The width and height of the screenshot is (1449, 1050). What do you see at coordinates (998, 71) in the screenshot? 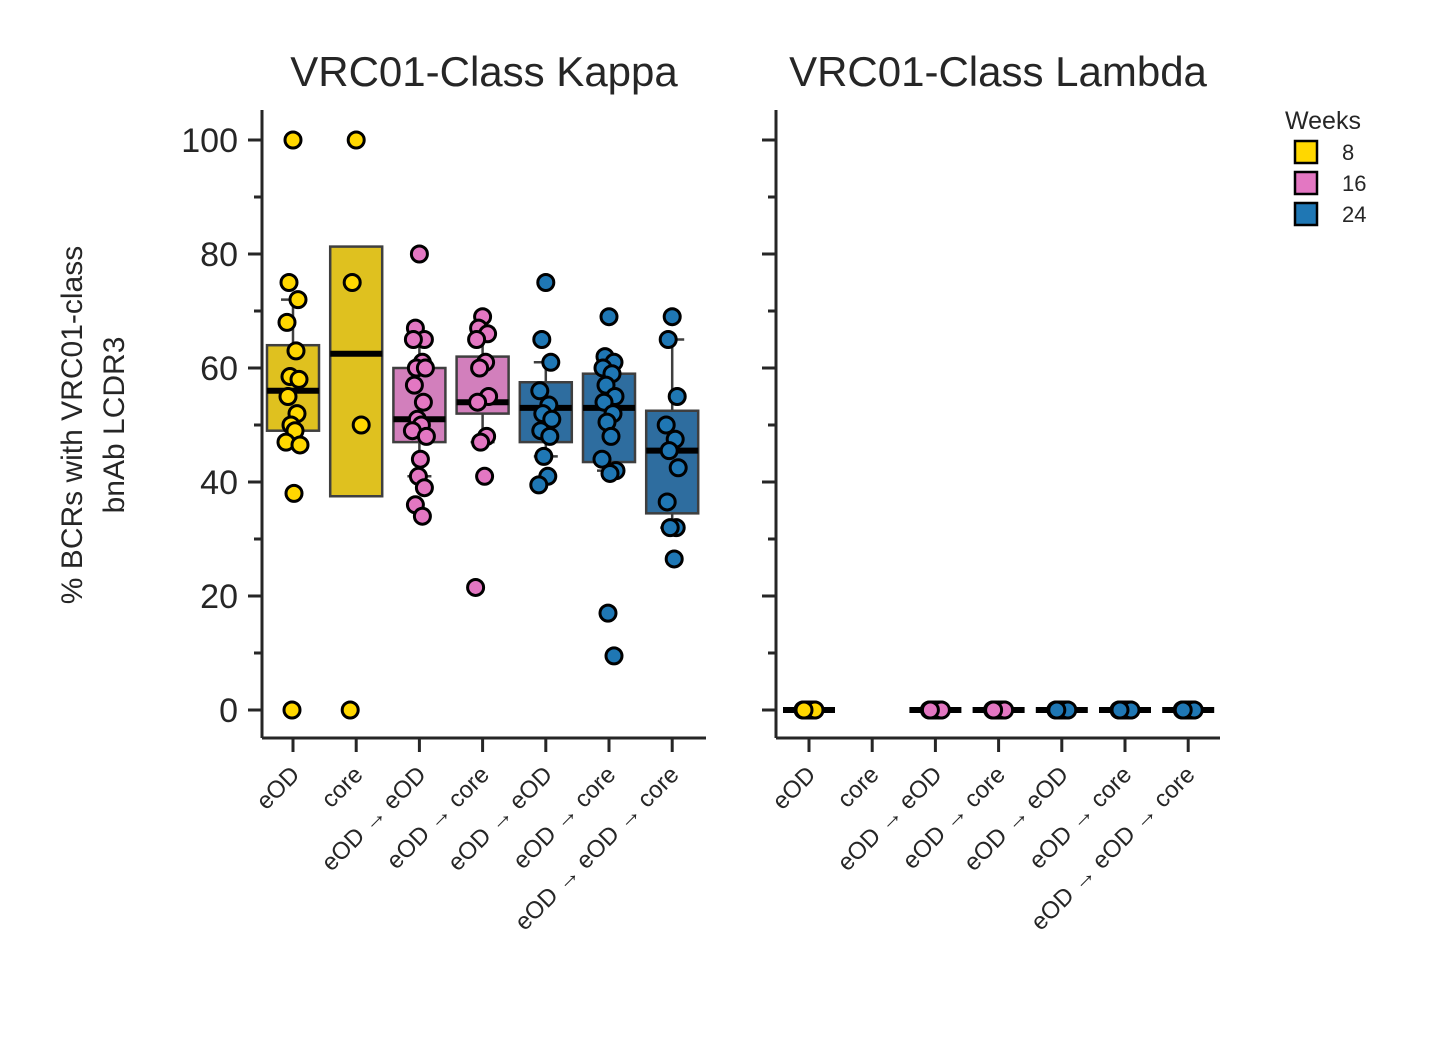
I see `panel-title-lambda: VRC01-Class Lambda` at bounding box center [998, 71].